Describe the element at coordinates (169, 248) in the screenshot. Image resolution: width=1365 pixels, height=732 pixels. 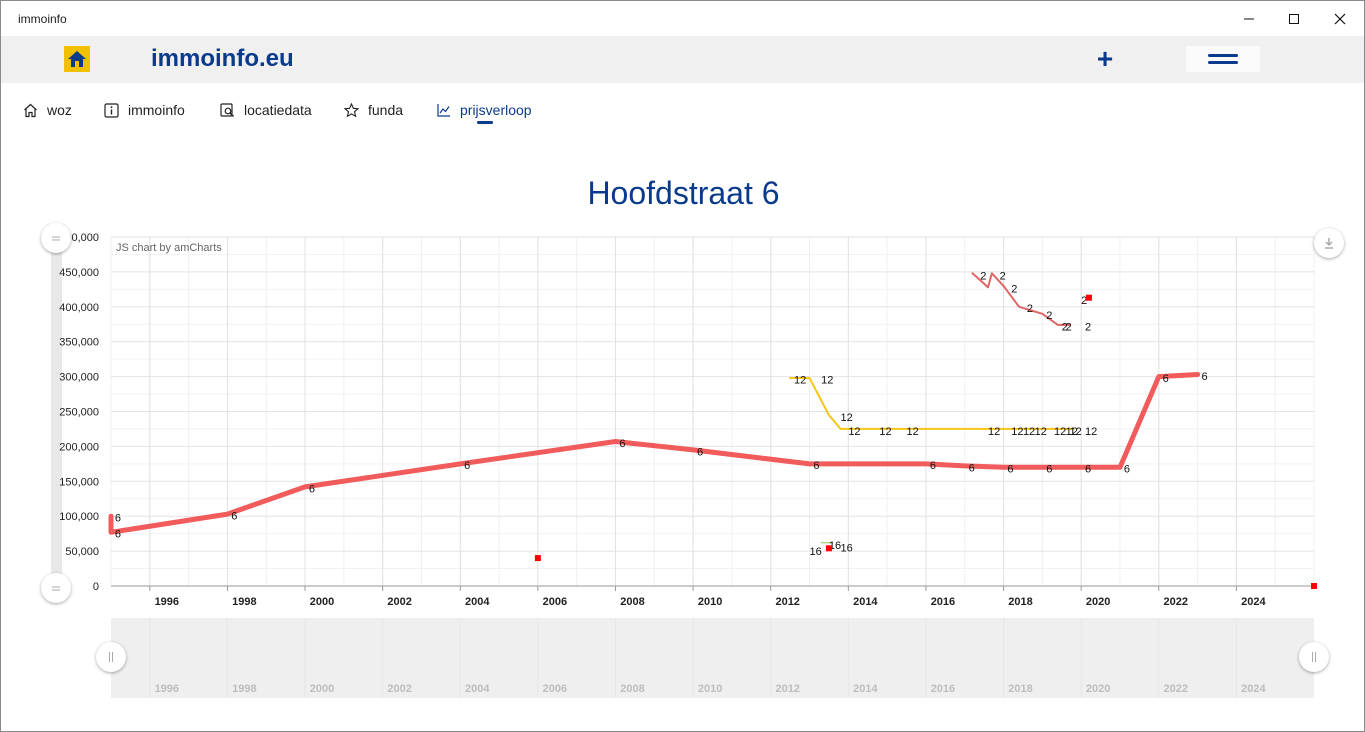
I see `chart-credit: JS chart by amCharts` at that location.